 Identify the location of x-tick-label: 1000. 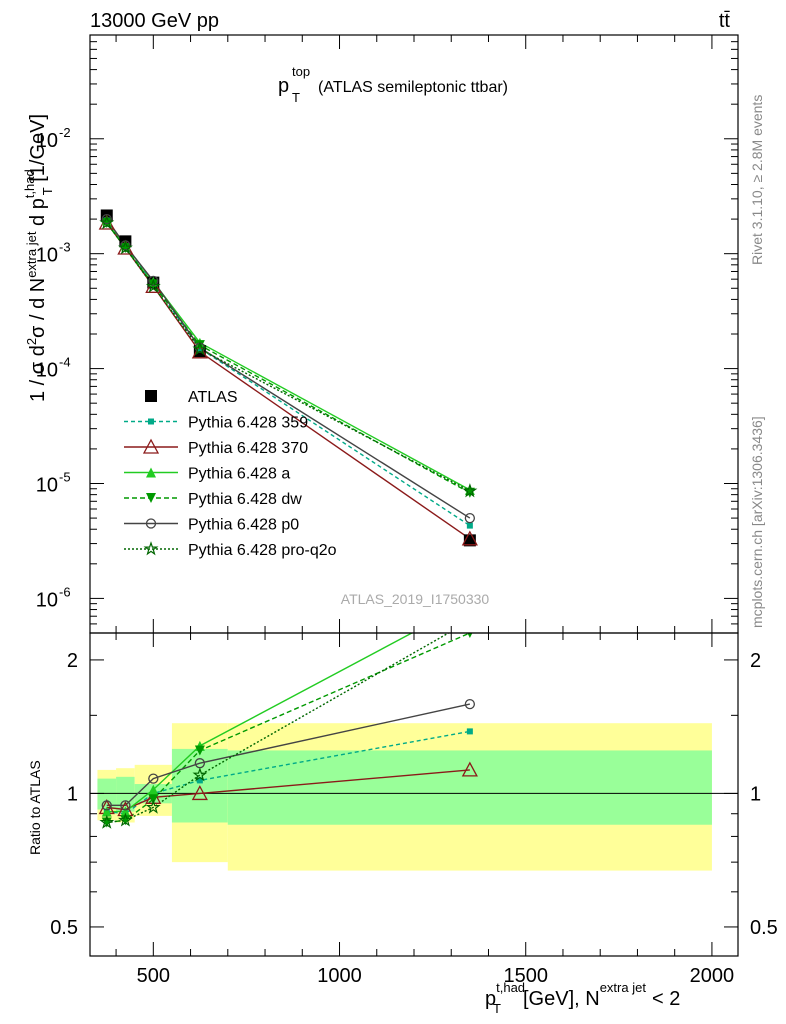
(339, 976).